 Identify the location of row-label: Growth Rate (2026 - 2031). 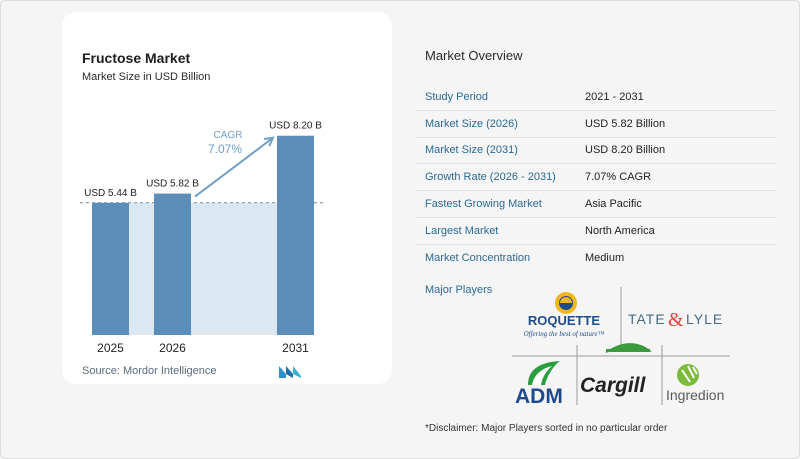
(490, 177).